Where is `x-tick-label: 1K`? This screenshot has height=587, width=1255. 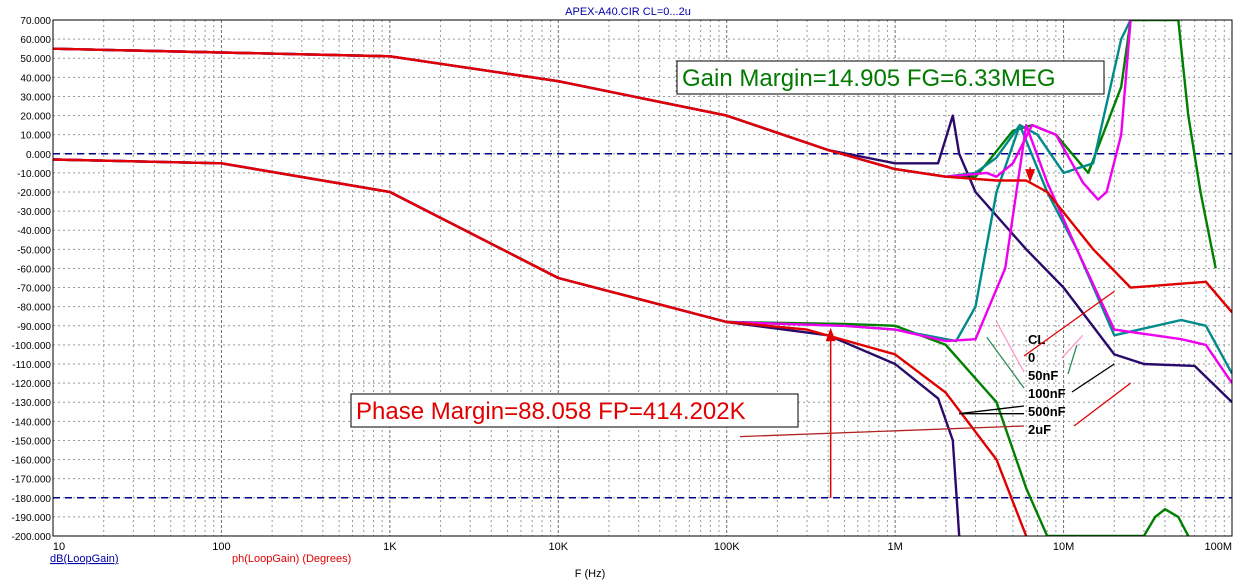 x-tick-label: 1K is located at coordinates (390, 547).